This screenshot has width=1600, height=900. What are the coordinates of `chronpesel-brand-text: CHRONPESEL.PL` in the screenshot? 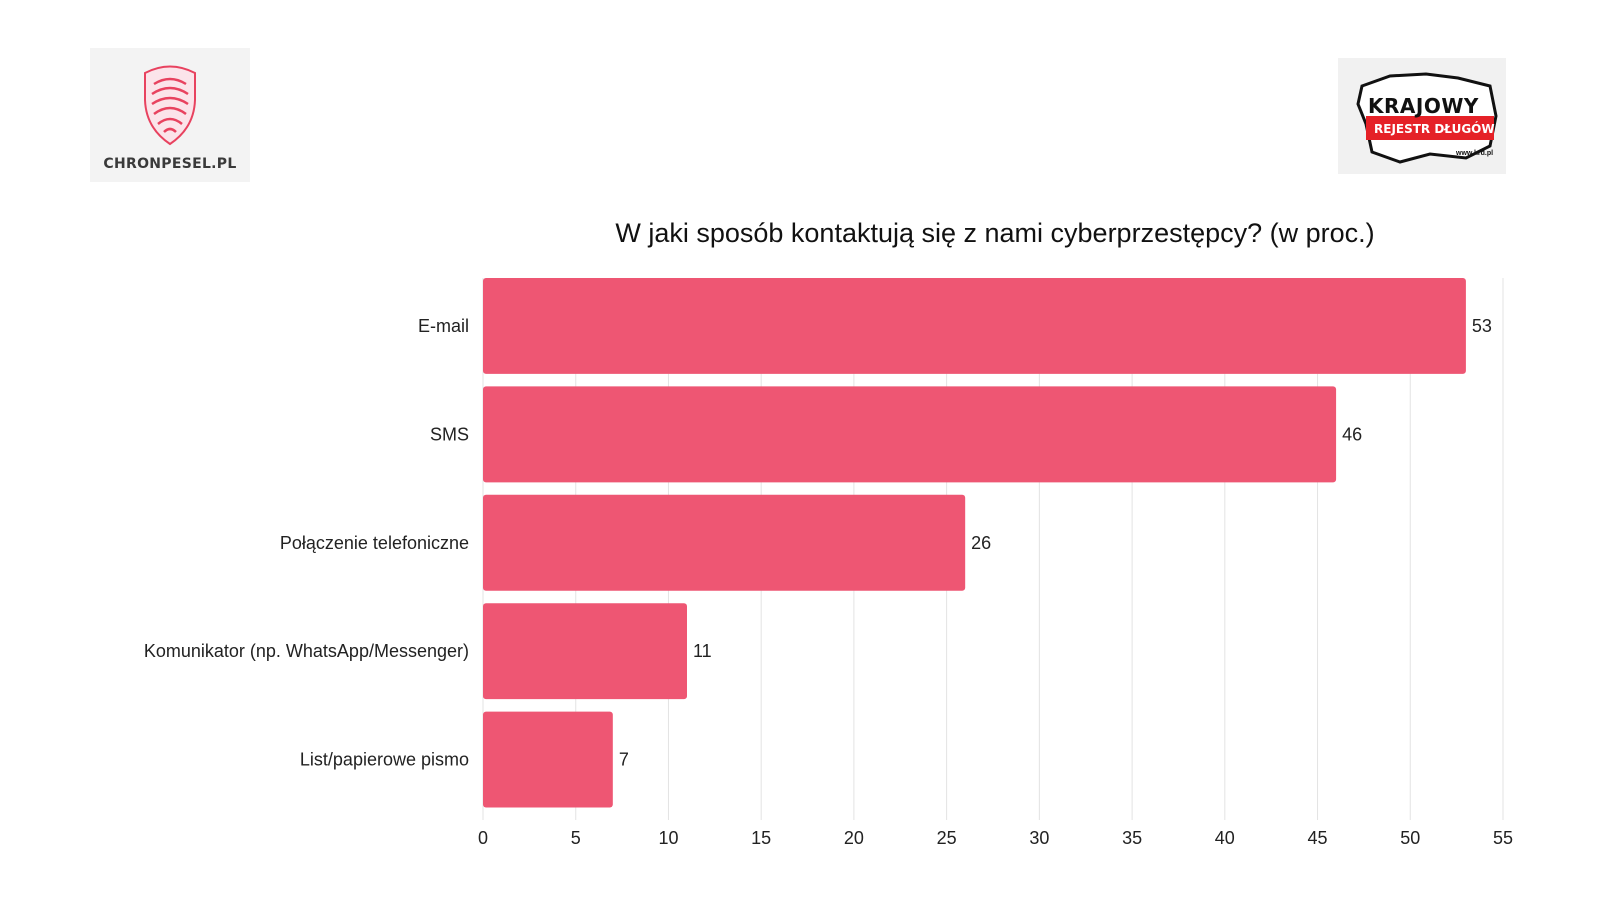 It's located at (170, 164).